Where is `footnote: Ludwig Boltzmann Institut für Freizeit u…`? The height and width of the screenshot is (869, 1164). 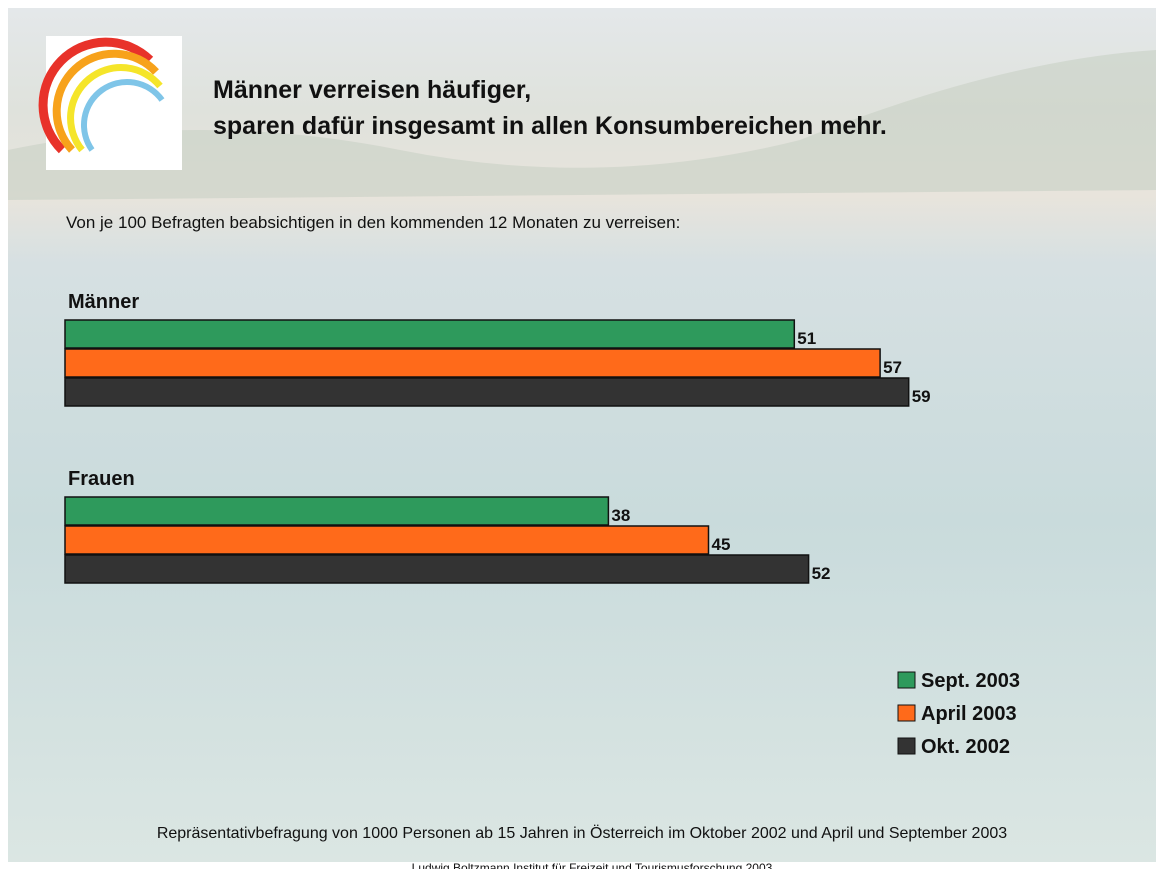 footnote: Ludwig Boltzmann Institut für Freizeit u… is located at coordinates (592, 865).